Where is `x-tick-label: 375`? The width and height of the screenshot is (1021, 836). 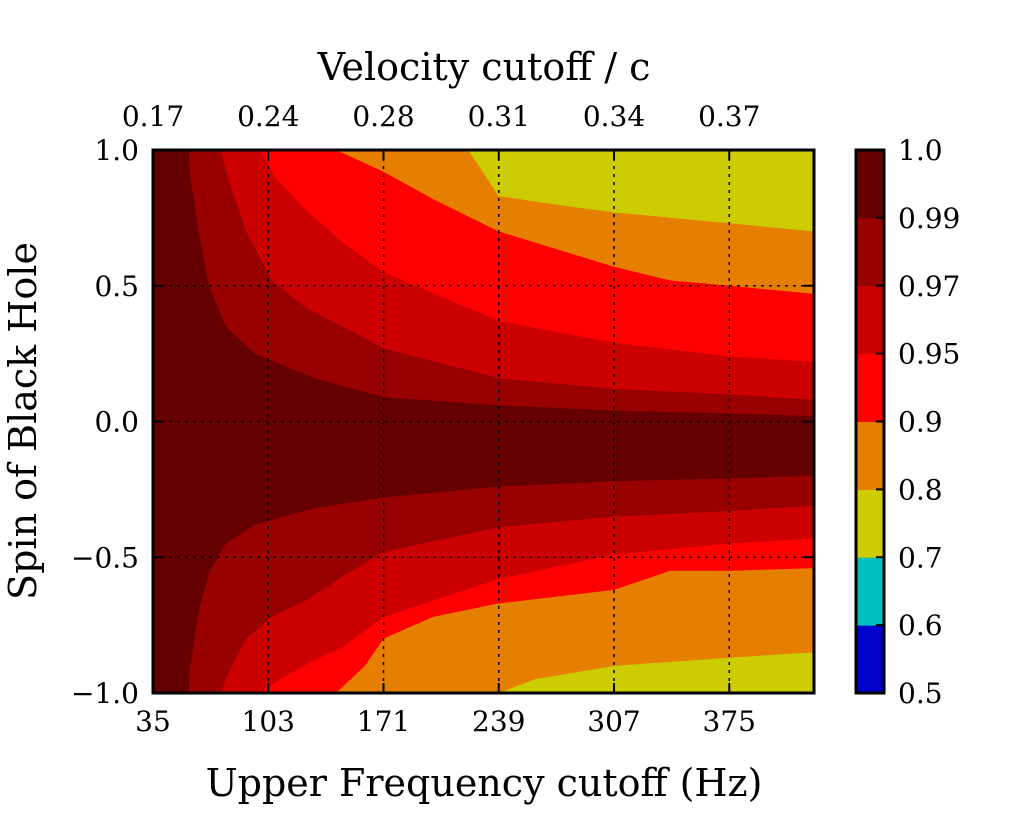 x-tick-label: 375 is located at coordinates (729, 721).